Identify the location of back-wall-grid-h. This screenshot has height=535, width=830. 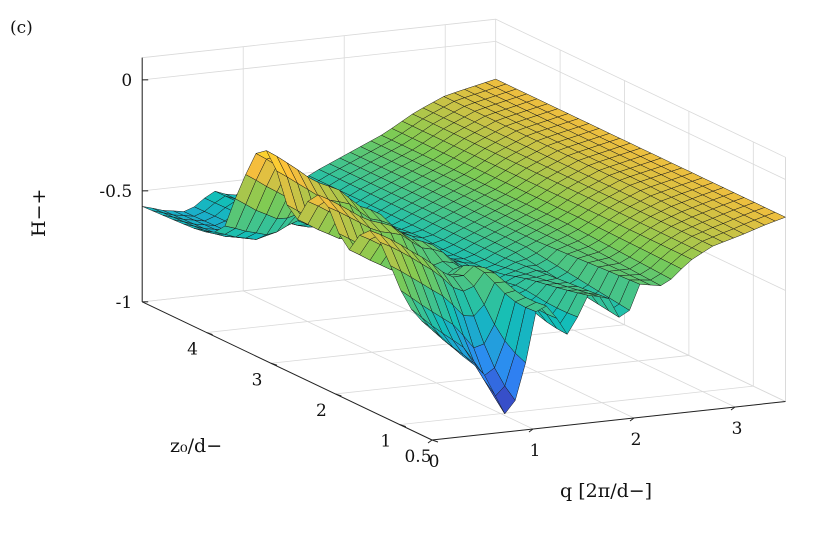
(319, 60).